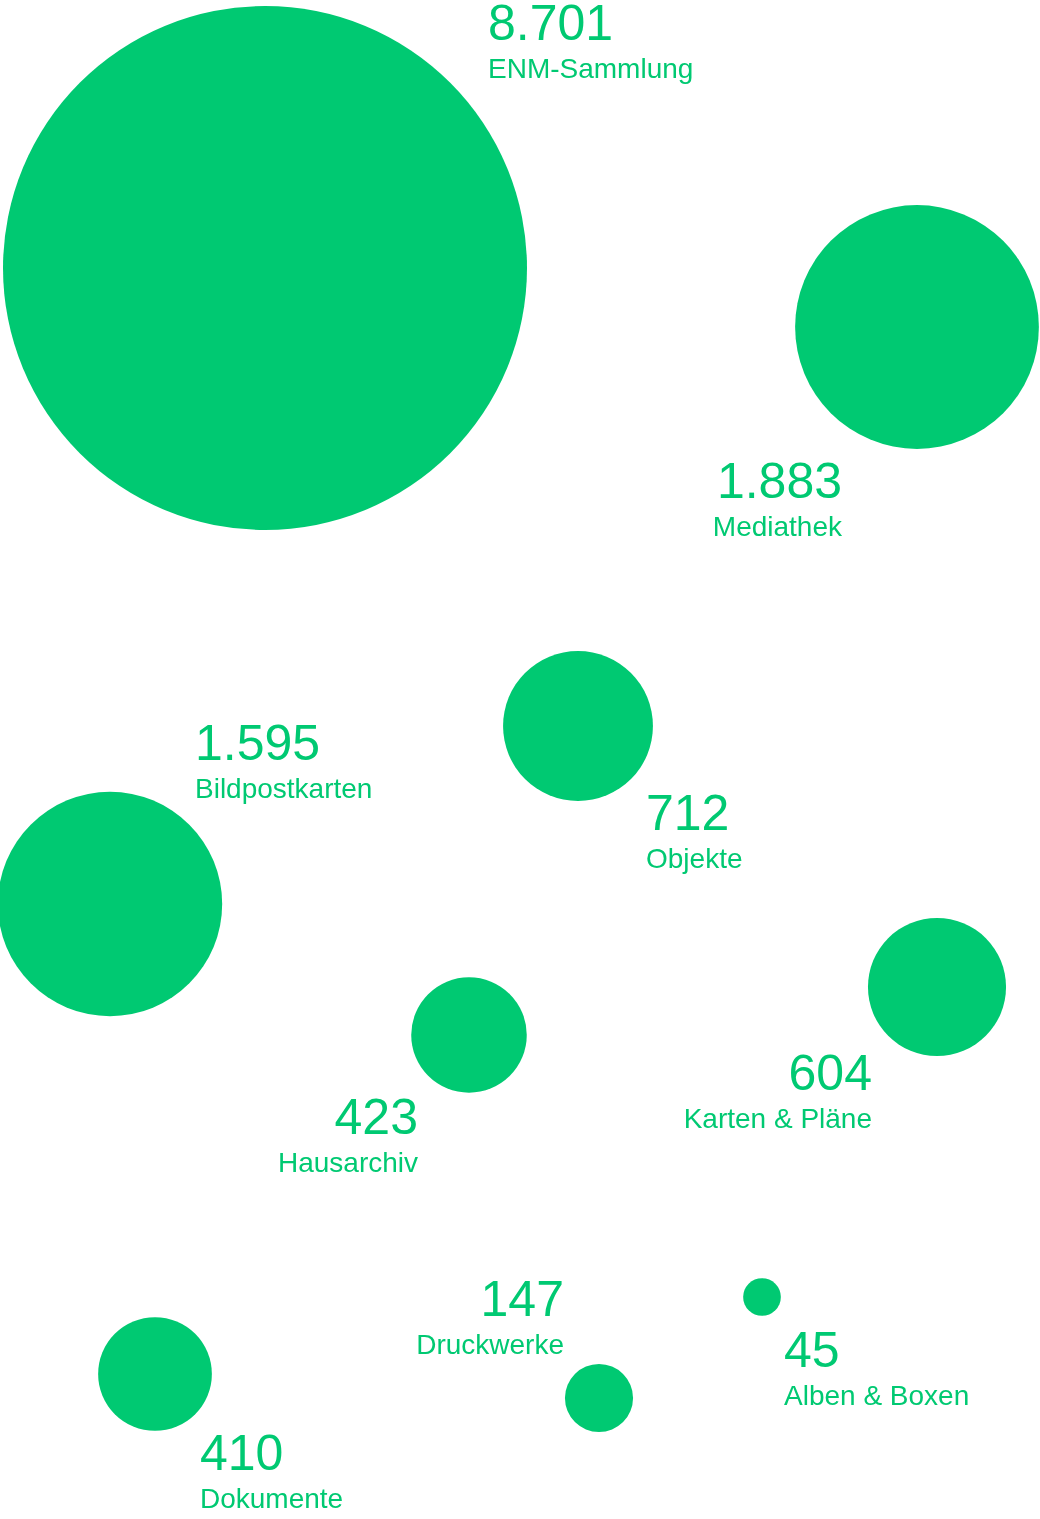 This screenshot has width=1040, height=1519. What do you see at coordinates (490, 1344) in the screenshot?
I see `category-label: Druckwerke` at bounding box center [490, 1344].